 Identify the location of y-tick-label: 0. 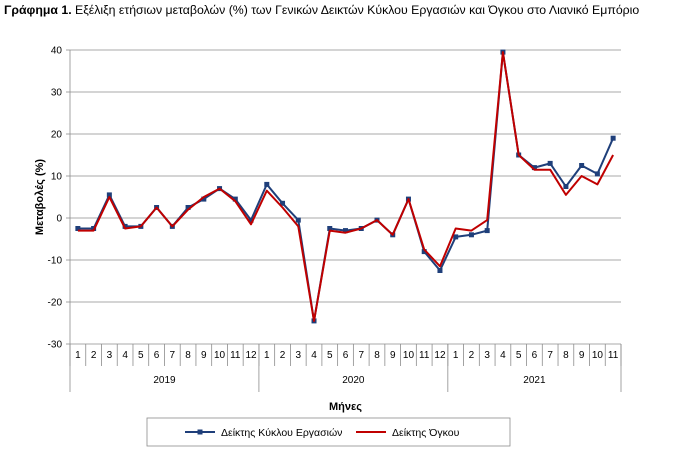
(59, 219).